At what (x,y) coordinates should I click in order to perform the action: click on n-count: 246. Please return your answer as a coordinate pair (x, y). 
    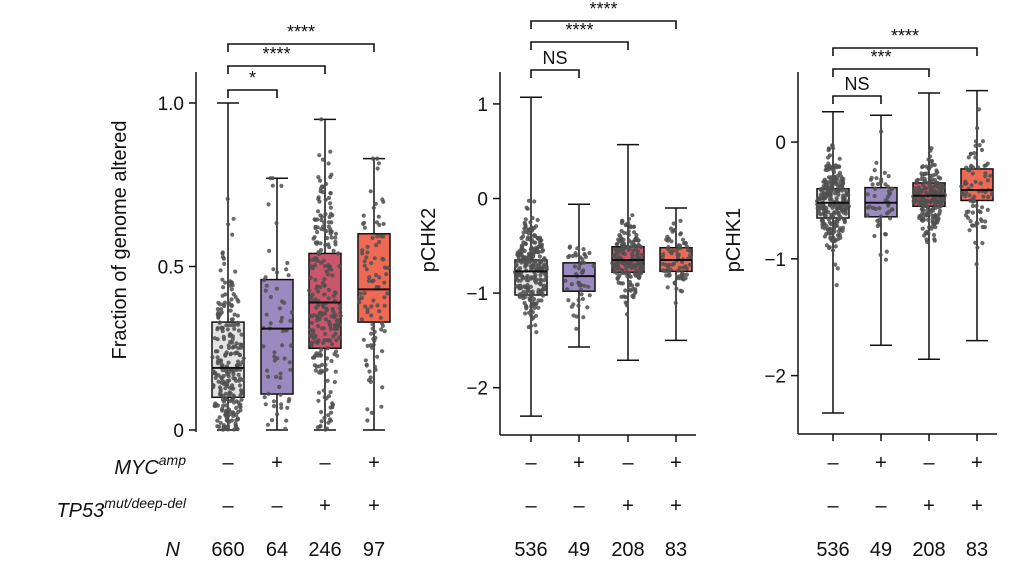
    Looking at the image, I should click on (324, 550).